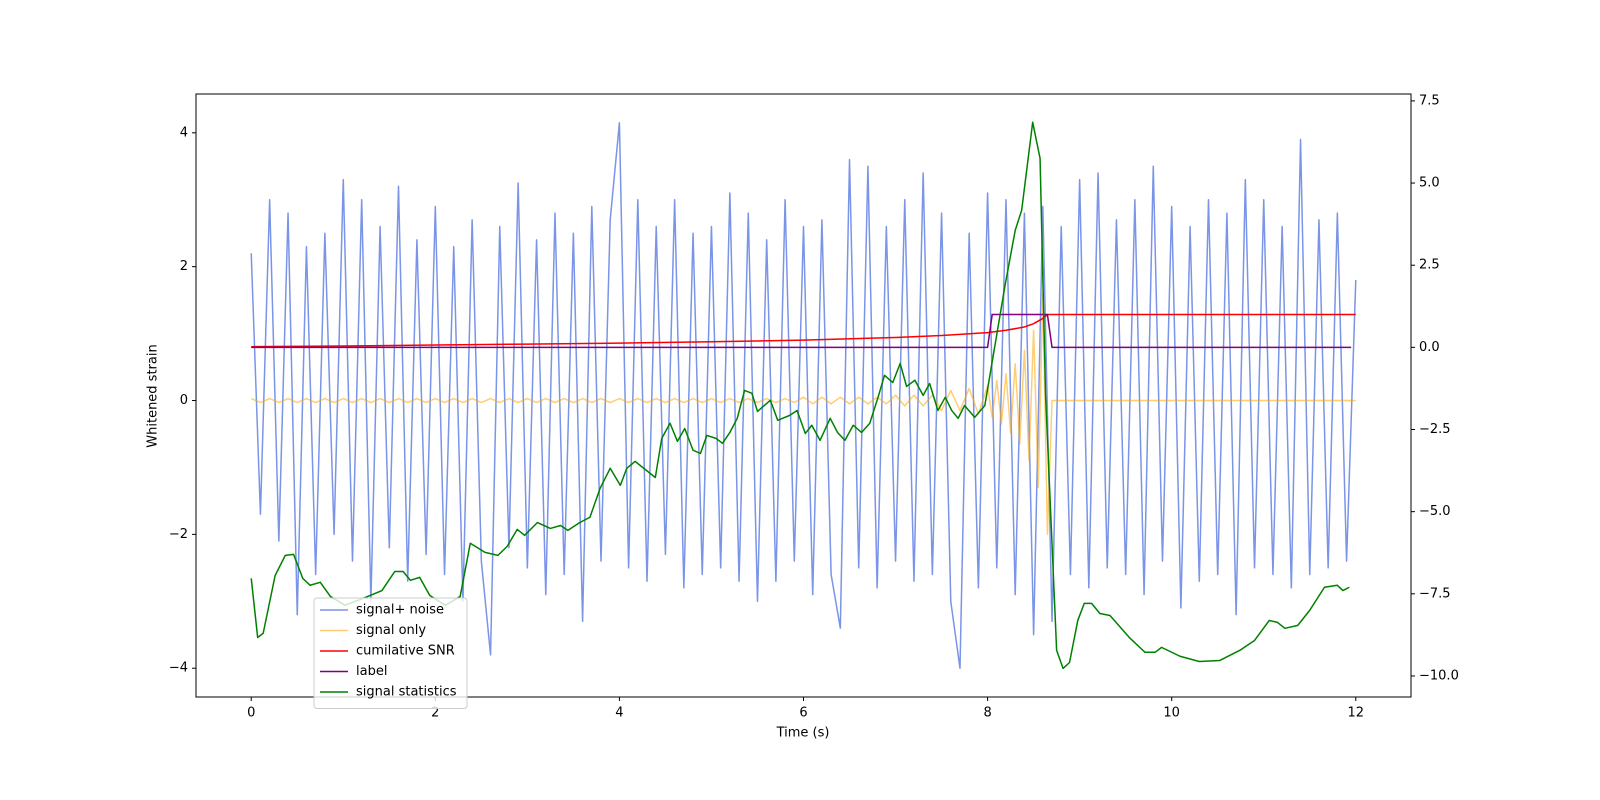 This screenshot has height=800, width=1600. Describe the element at coordinates (391, 630) in the screenshot. I see `legend-label: signal only` at that location.